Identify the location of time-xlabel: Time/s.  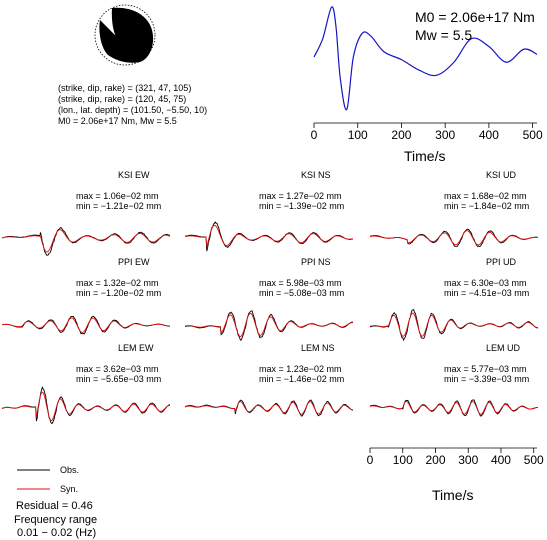
(453, 495).